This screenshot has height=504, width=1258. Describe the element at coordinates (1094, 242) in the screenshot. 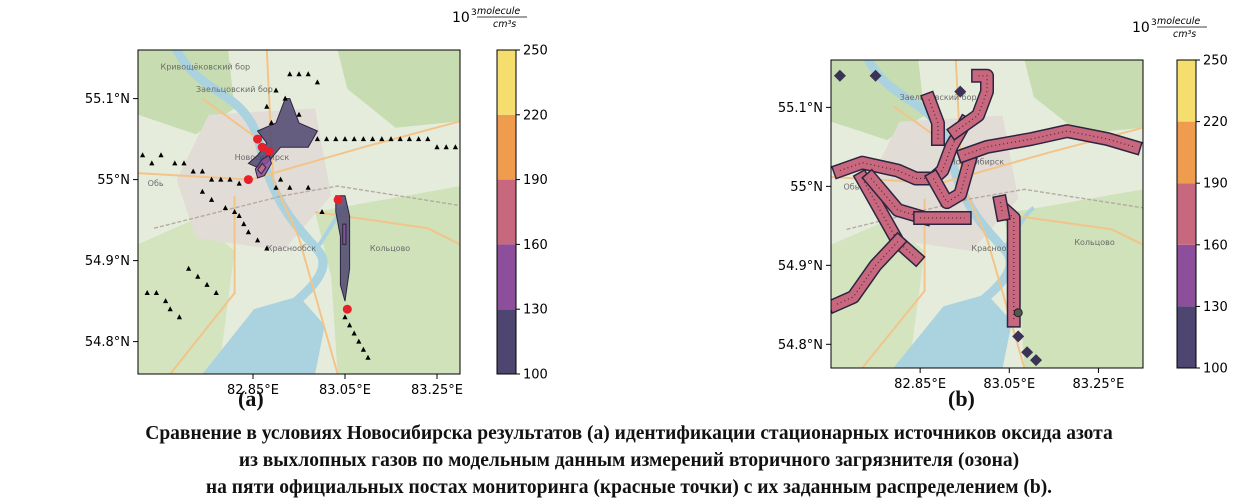

I see `map-place-label: Кольцово` at that location.